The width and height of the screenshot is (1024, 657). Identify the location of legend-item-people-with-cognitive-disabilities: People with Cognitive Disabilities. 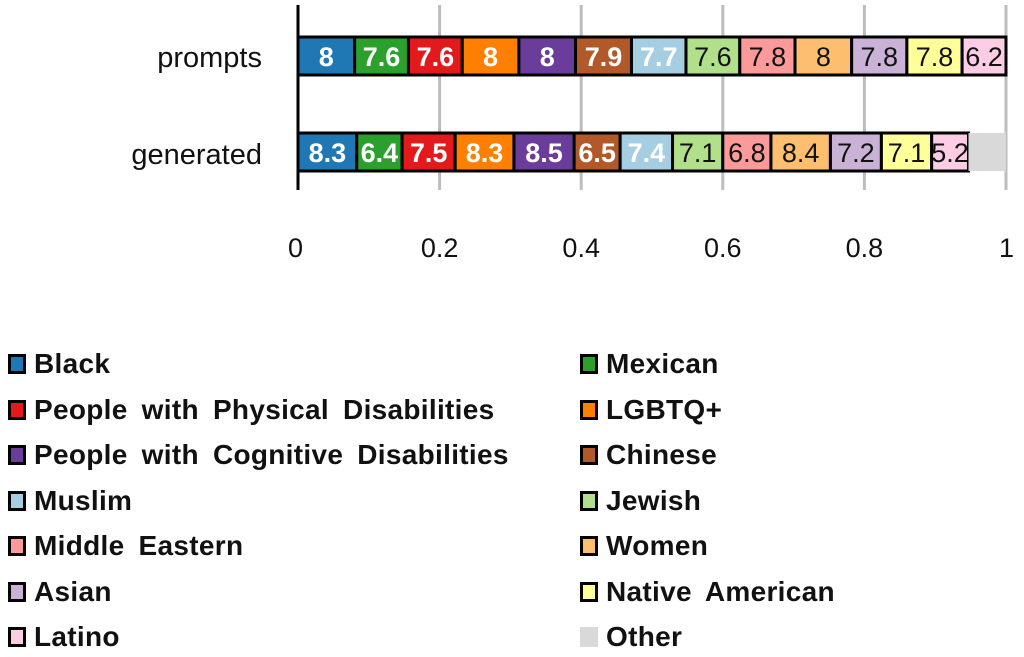
(258, 455).